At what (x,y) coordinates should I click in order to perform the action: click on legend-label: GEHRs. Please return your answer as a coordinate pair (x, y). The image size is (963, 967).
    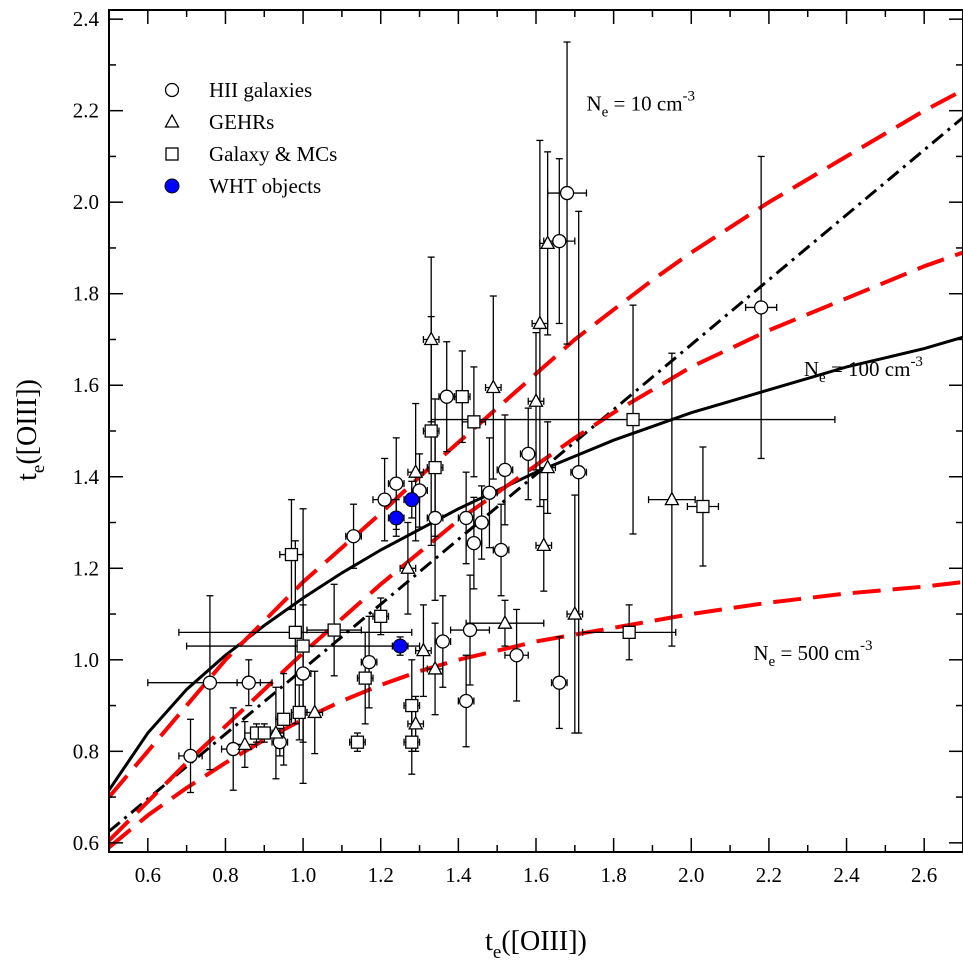
    Looking at the image, I should click on (241, 122).